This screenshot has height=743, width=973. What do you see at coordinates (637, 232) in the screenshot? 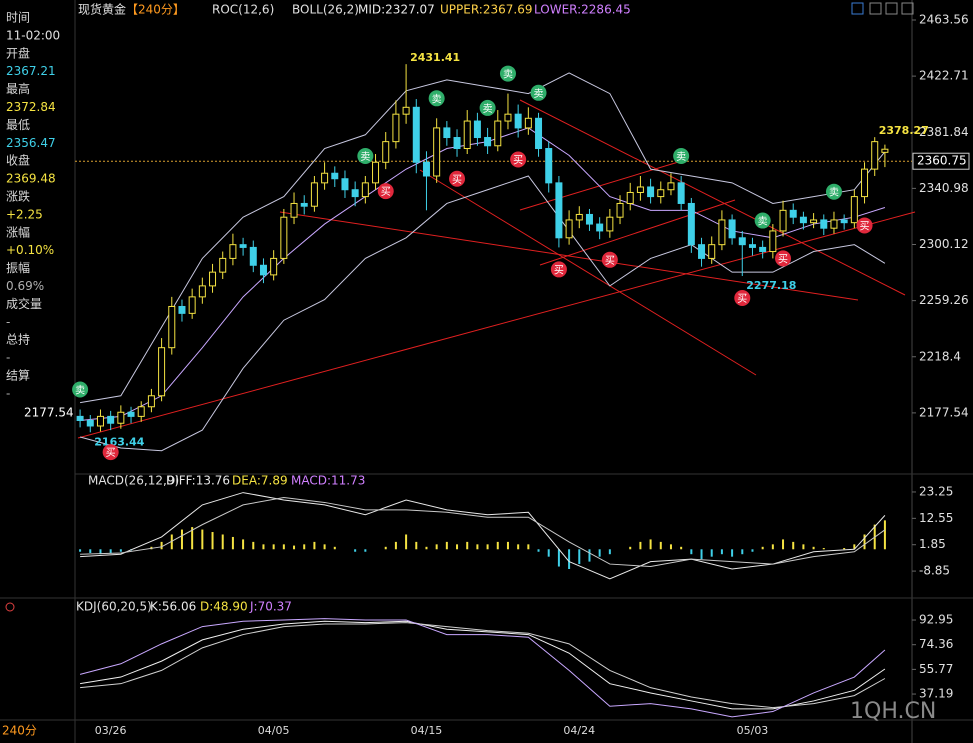
I see `trend-line` at bounding box center [637, 232].